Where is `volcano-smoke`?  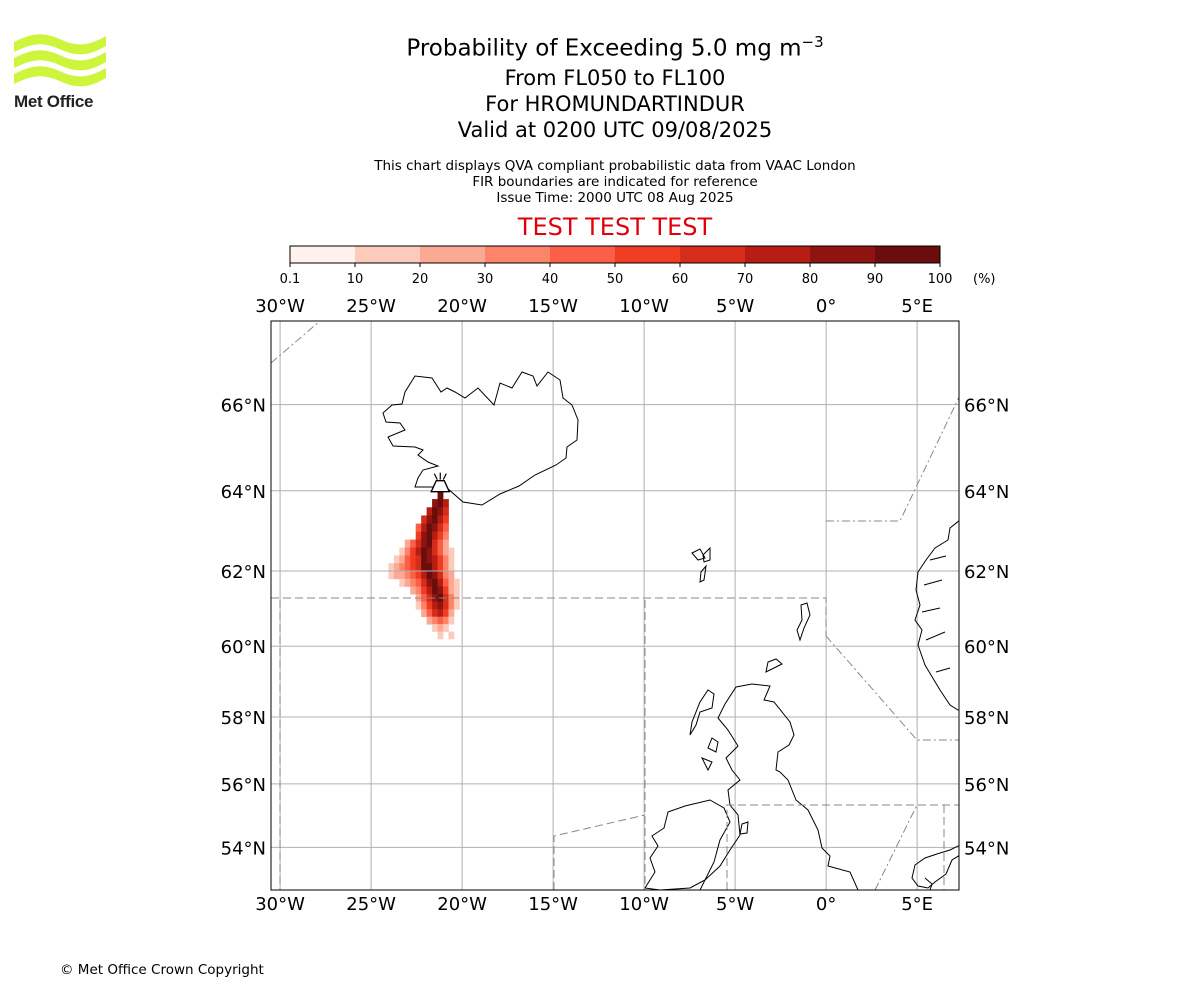
volcano-smoke is located at coordinates (440, 476).